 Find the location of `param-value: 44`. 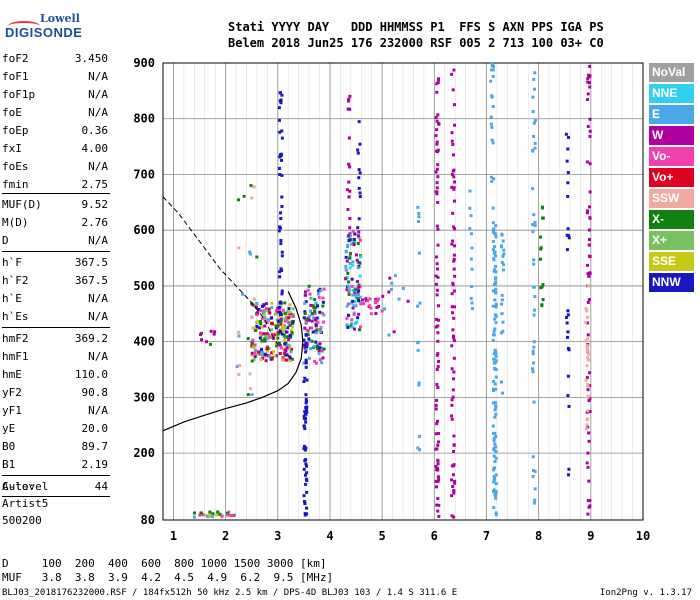

param-value: 44 is located at coordinates (101, 486).